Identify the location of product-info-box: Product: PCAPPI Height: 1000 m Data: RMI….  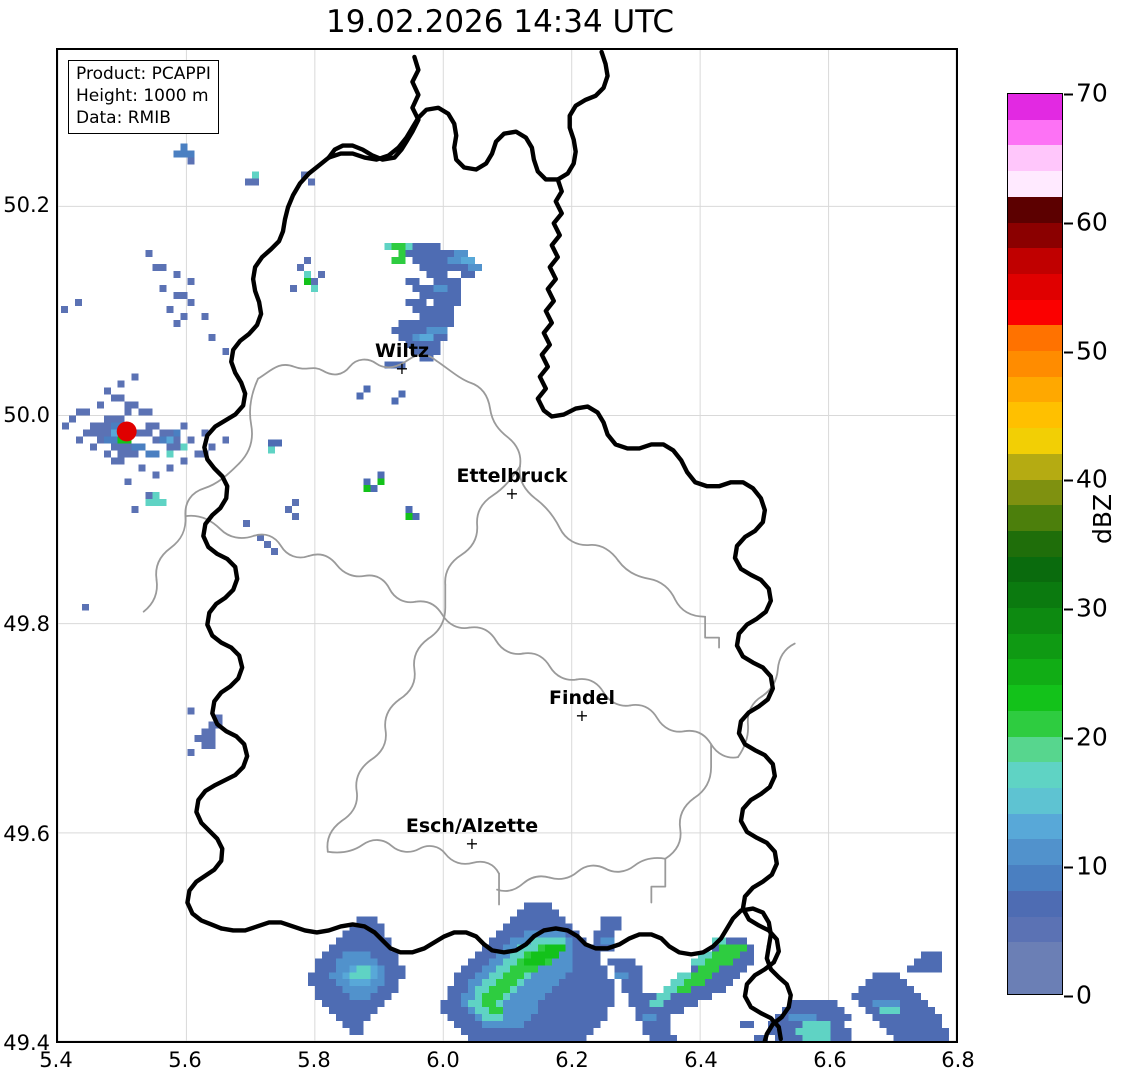
(143, 97).